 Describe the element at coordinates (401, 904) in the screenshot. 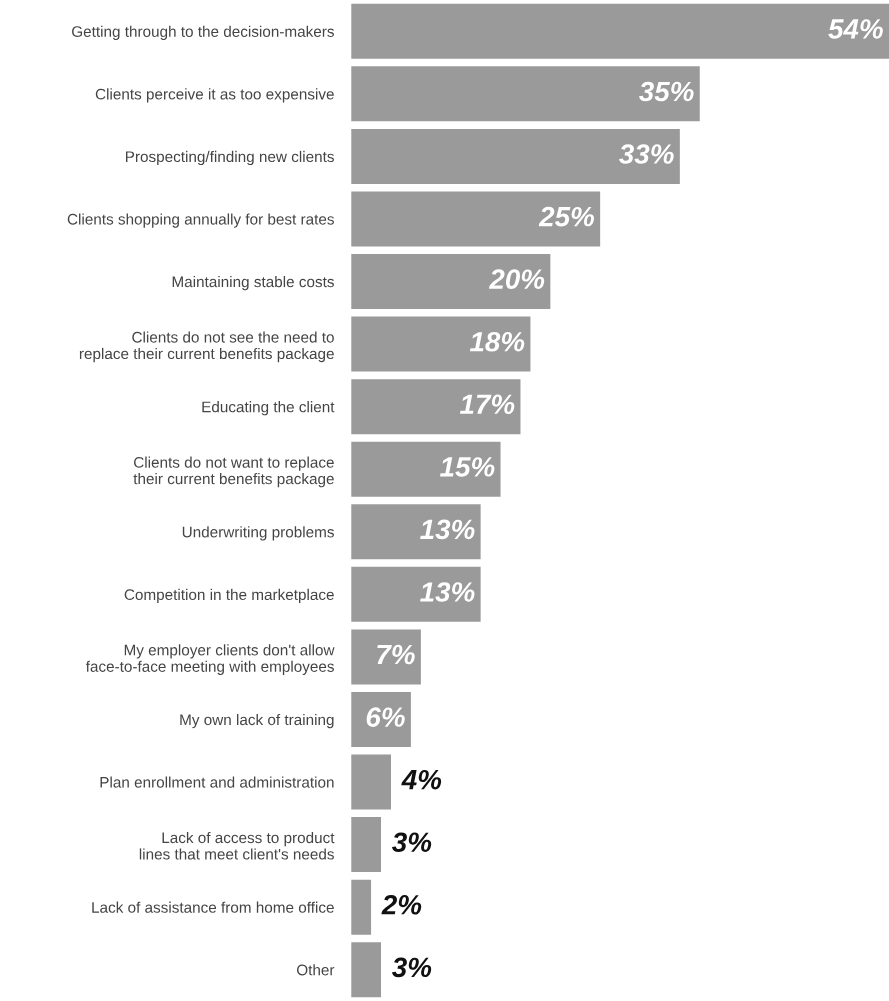

I see `data-label: 2%` at that location.